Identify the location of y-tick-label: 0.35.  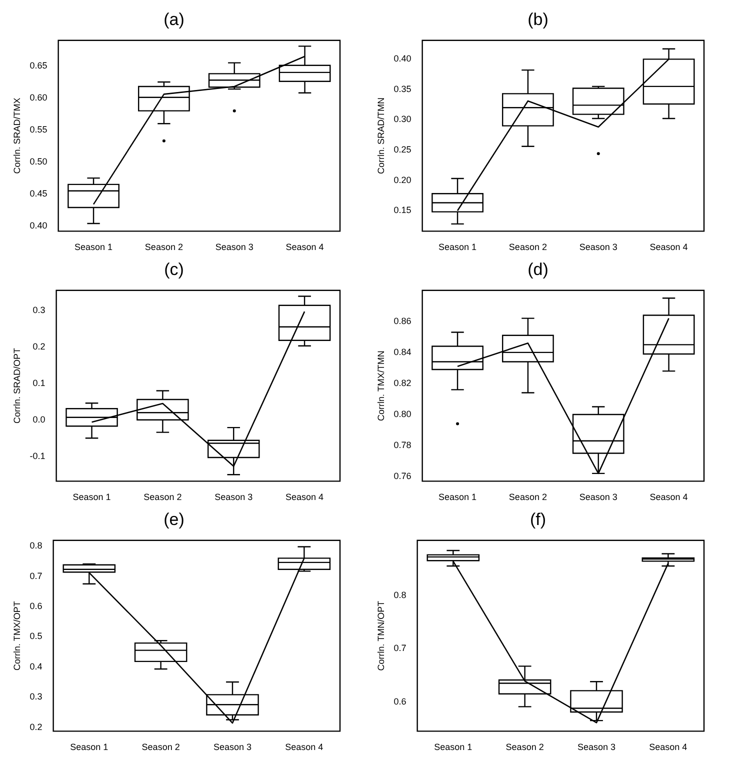
(403, 89).